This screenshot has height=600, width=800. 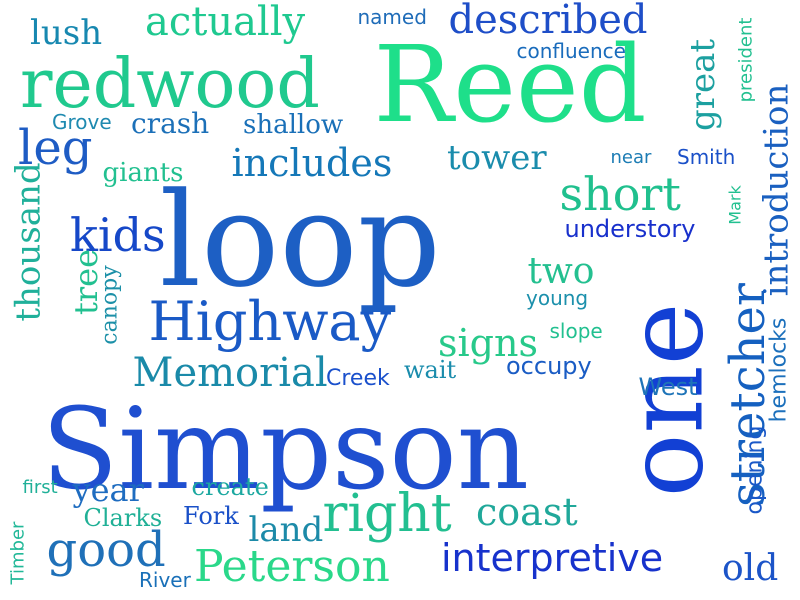 What do you see at coordinates (66, 33) in the screenshot?
I see `cloud-word: lush` at bounding box center [66, 33].